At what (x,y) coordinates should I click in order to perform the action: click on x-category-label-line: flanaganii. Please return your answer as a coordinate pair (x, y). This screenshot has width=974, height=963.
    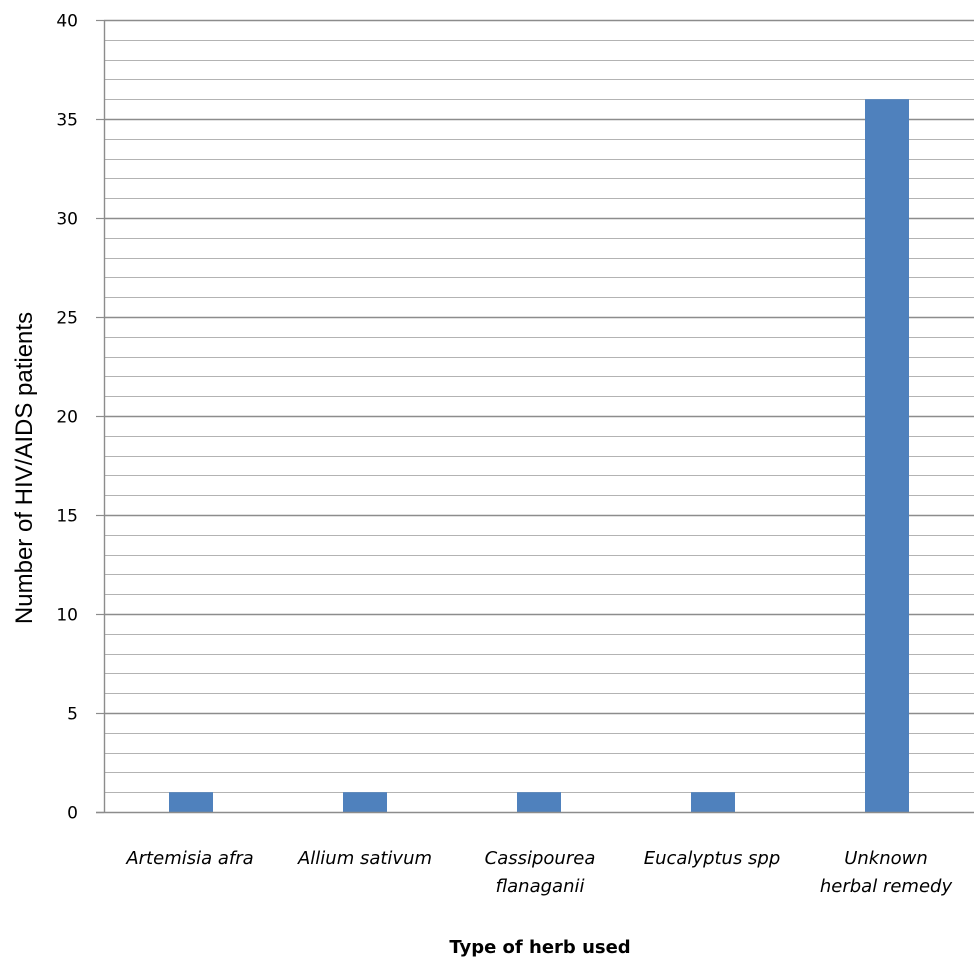
    Looking at the image, I should click on (540, 886).